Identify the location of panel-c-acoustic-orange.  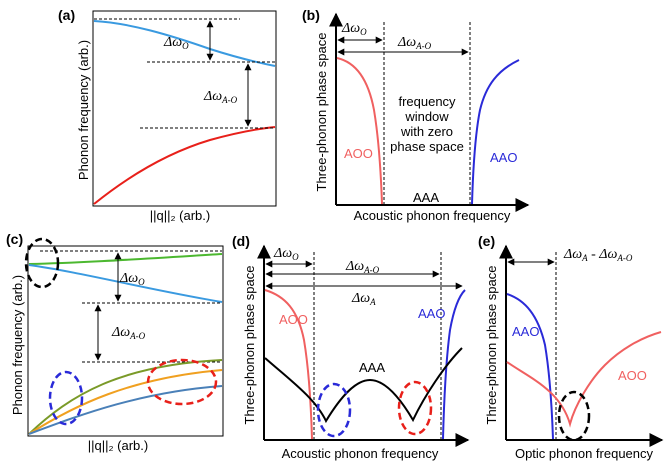
(125, 402).